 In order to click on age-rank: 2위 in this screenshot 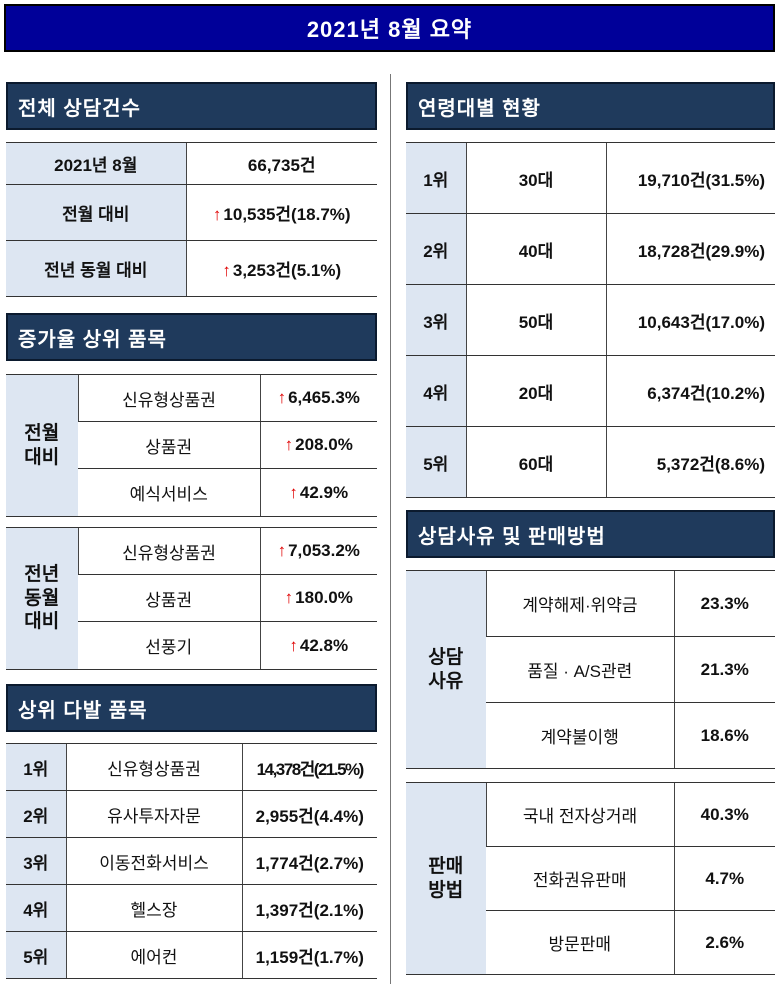, I will do `click(436, 249)`.